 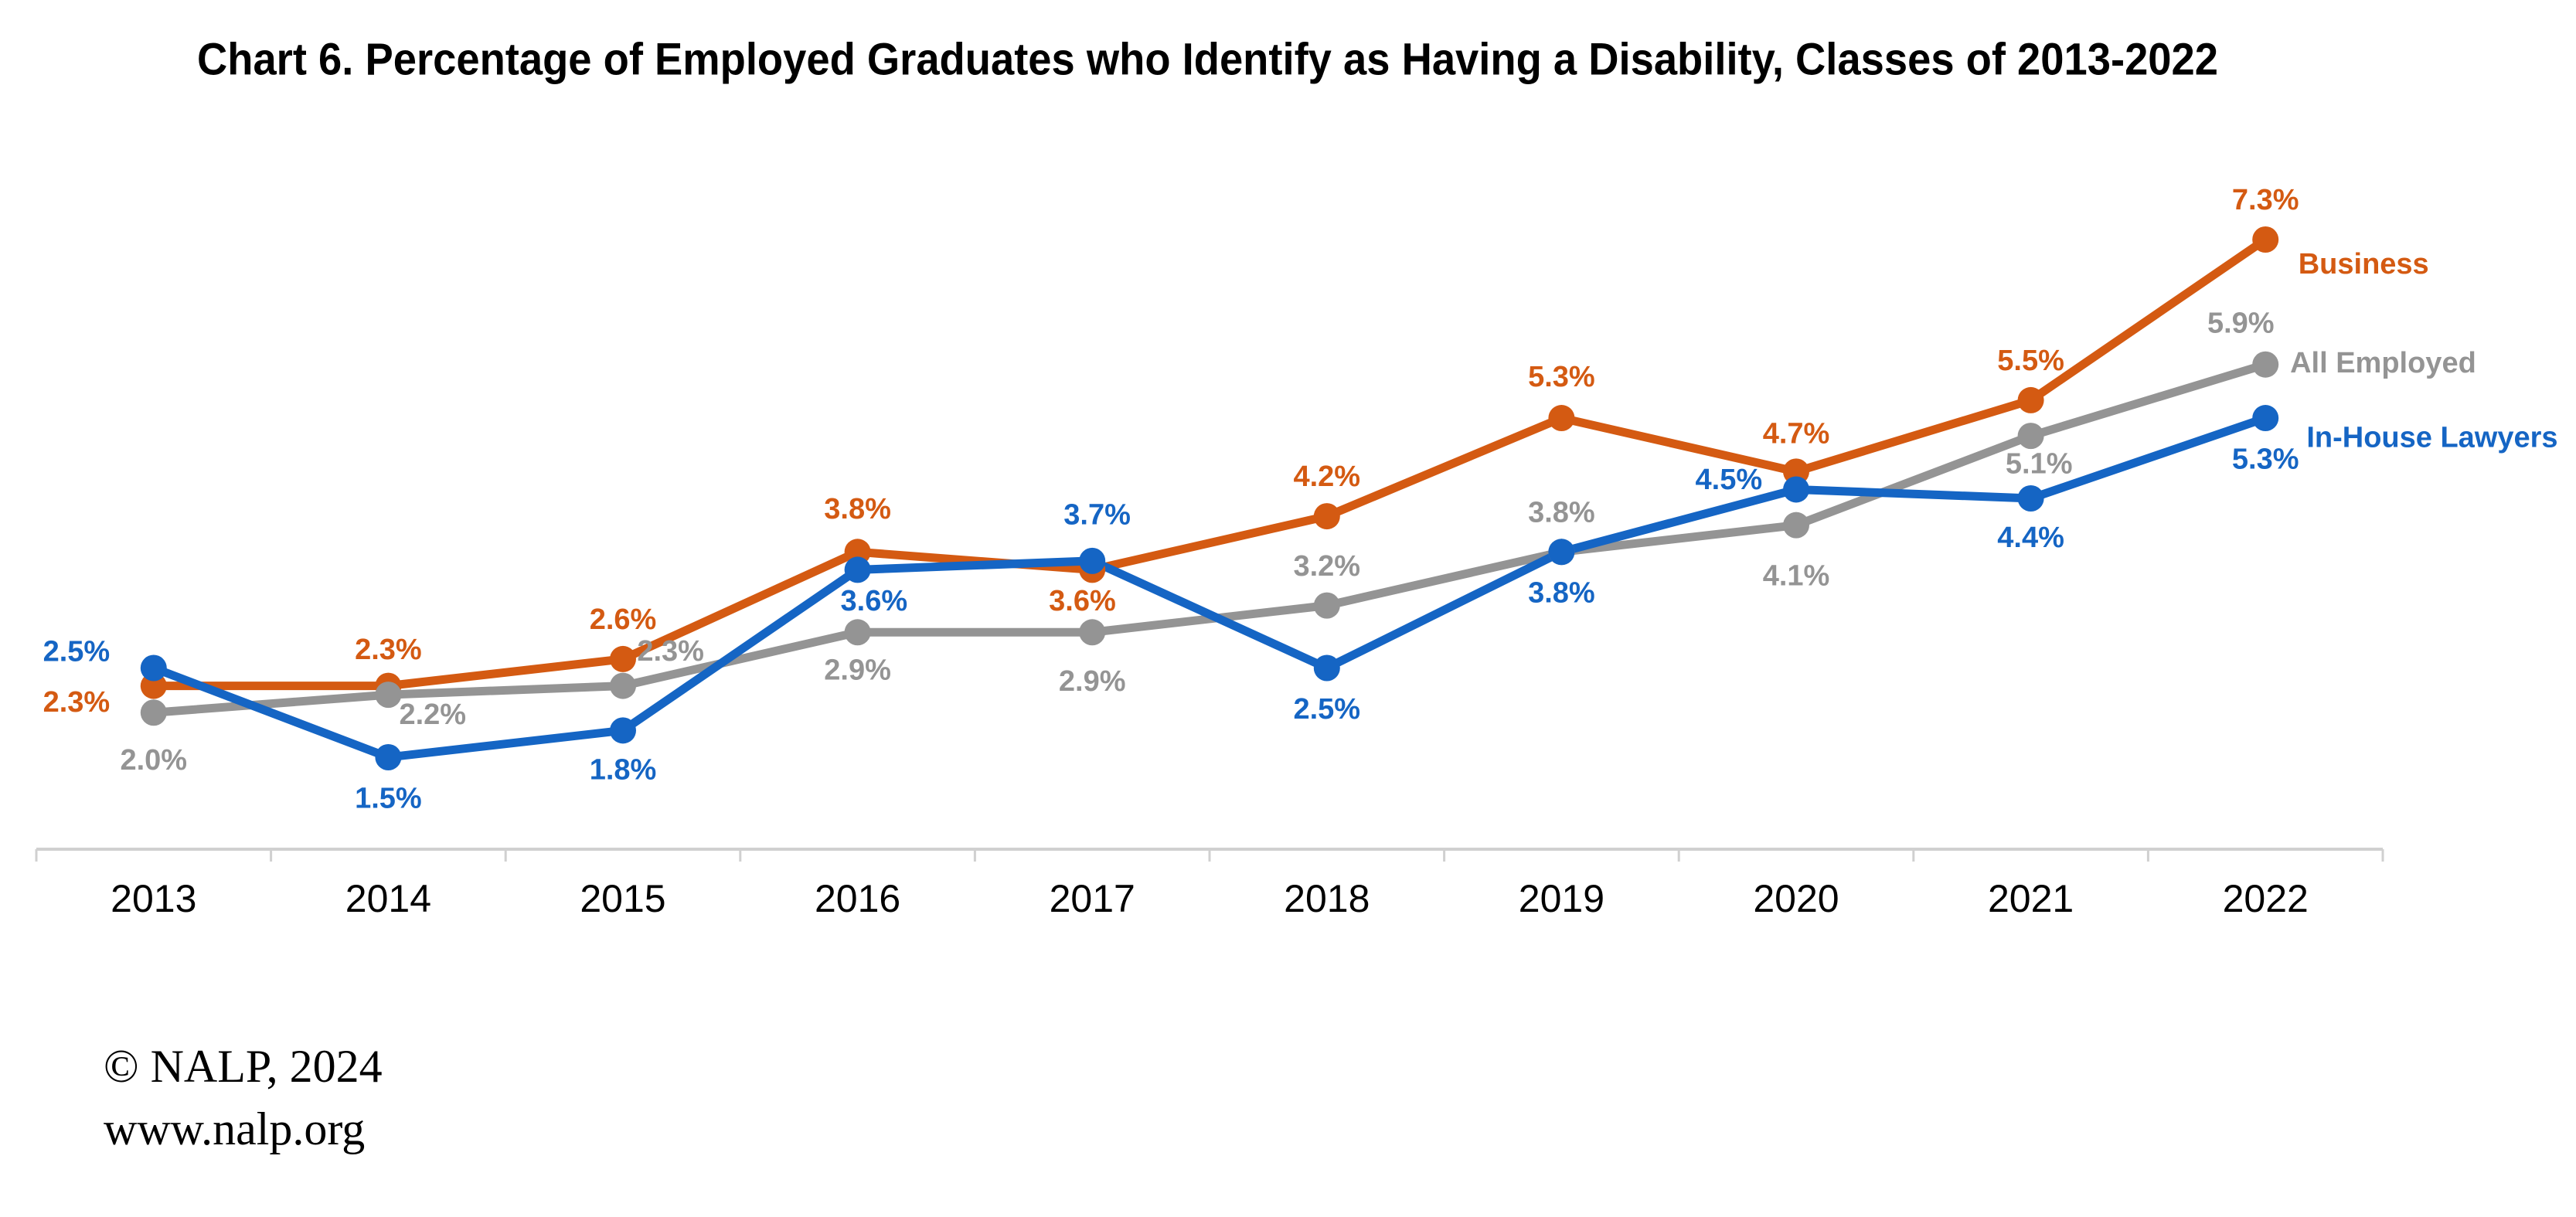 I want to click on x-tick-label: 2020, so click(x=1796, y=898).